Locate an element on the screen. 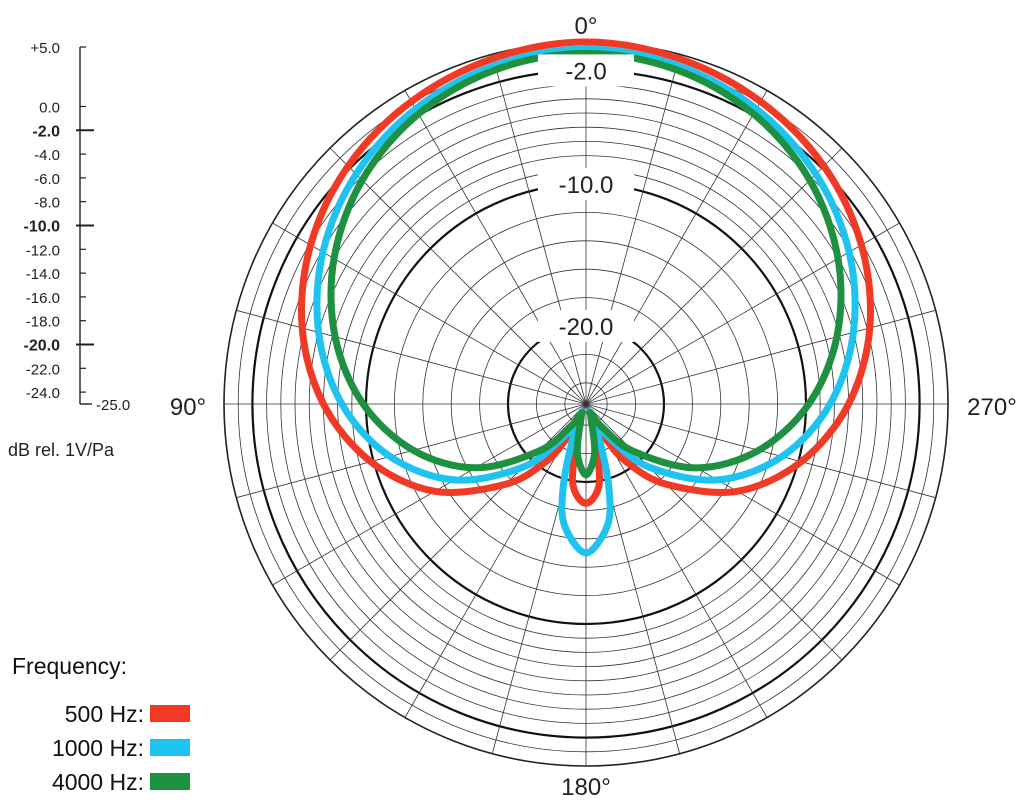 The height and width of the screenshot is (800, 1030). scale-tick-label: -8.0 is located at coordinates (47, 203).